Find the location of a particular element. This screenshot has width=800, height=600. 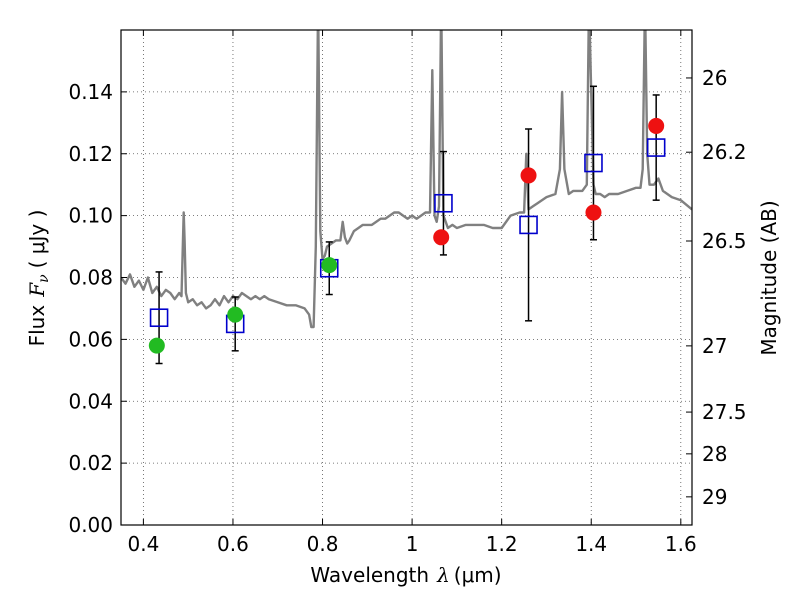

y2-axis-title: Magnitude (AB) is located at coordinates (769, 277).